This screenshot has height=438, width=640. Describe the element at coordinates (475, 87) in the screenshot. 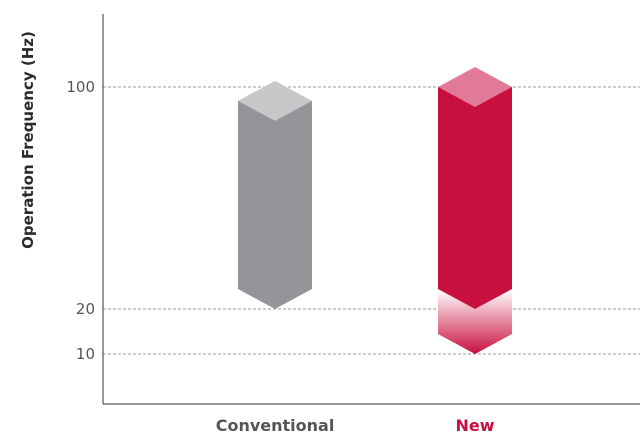

I see `bar-new-top` at that location.